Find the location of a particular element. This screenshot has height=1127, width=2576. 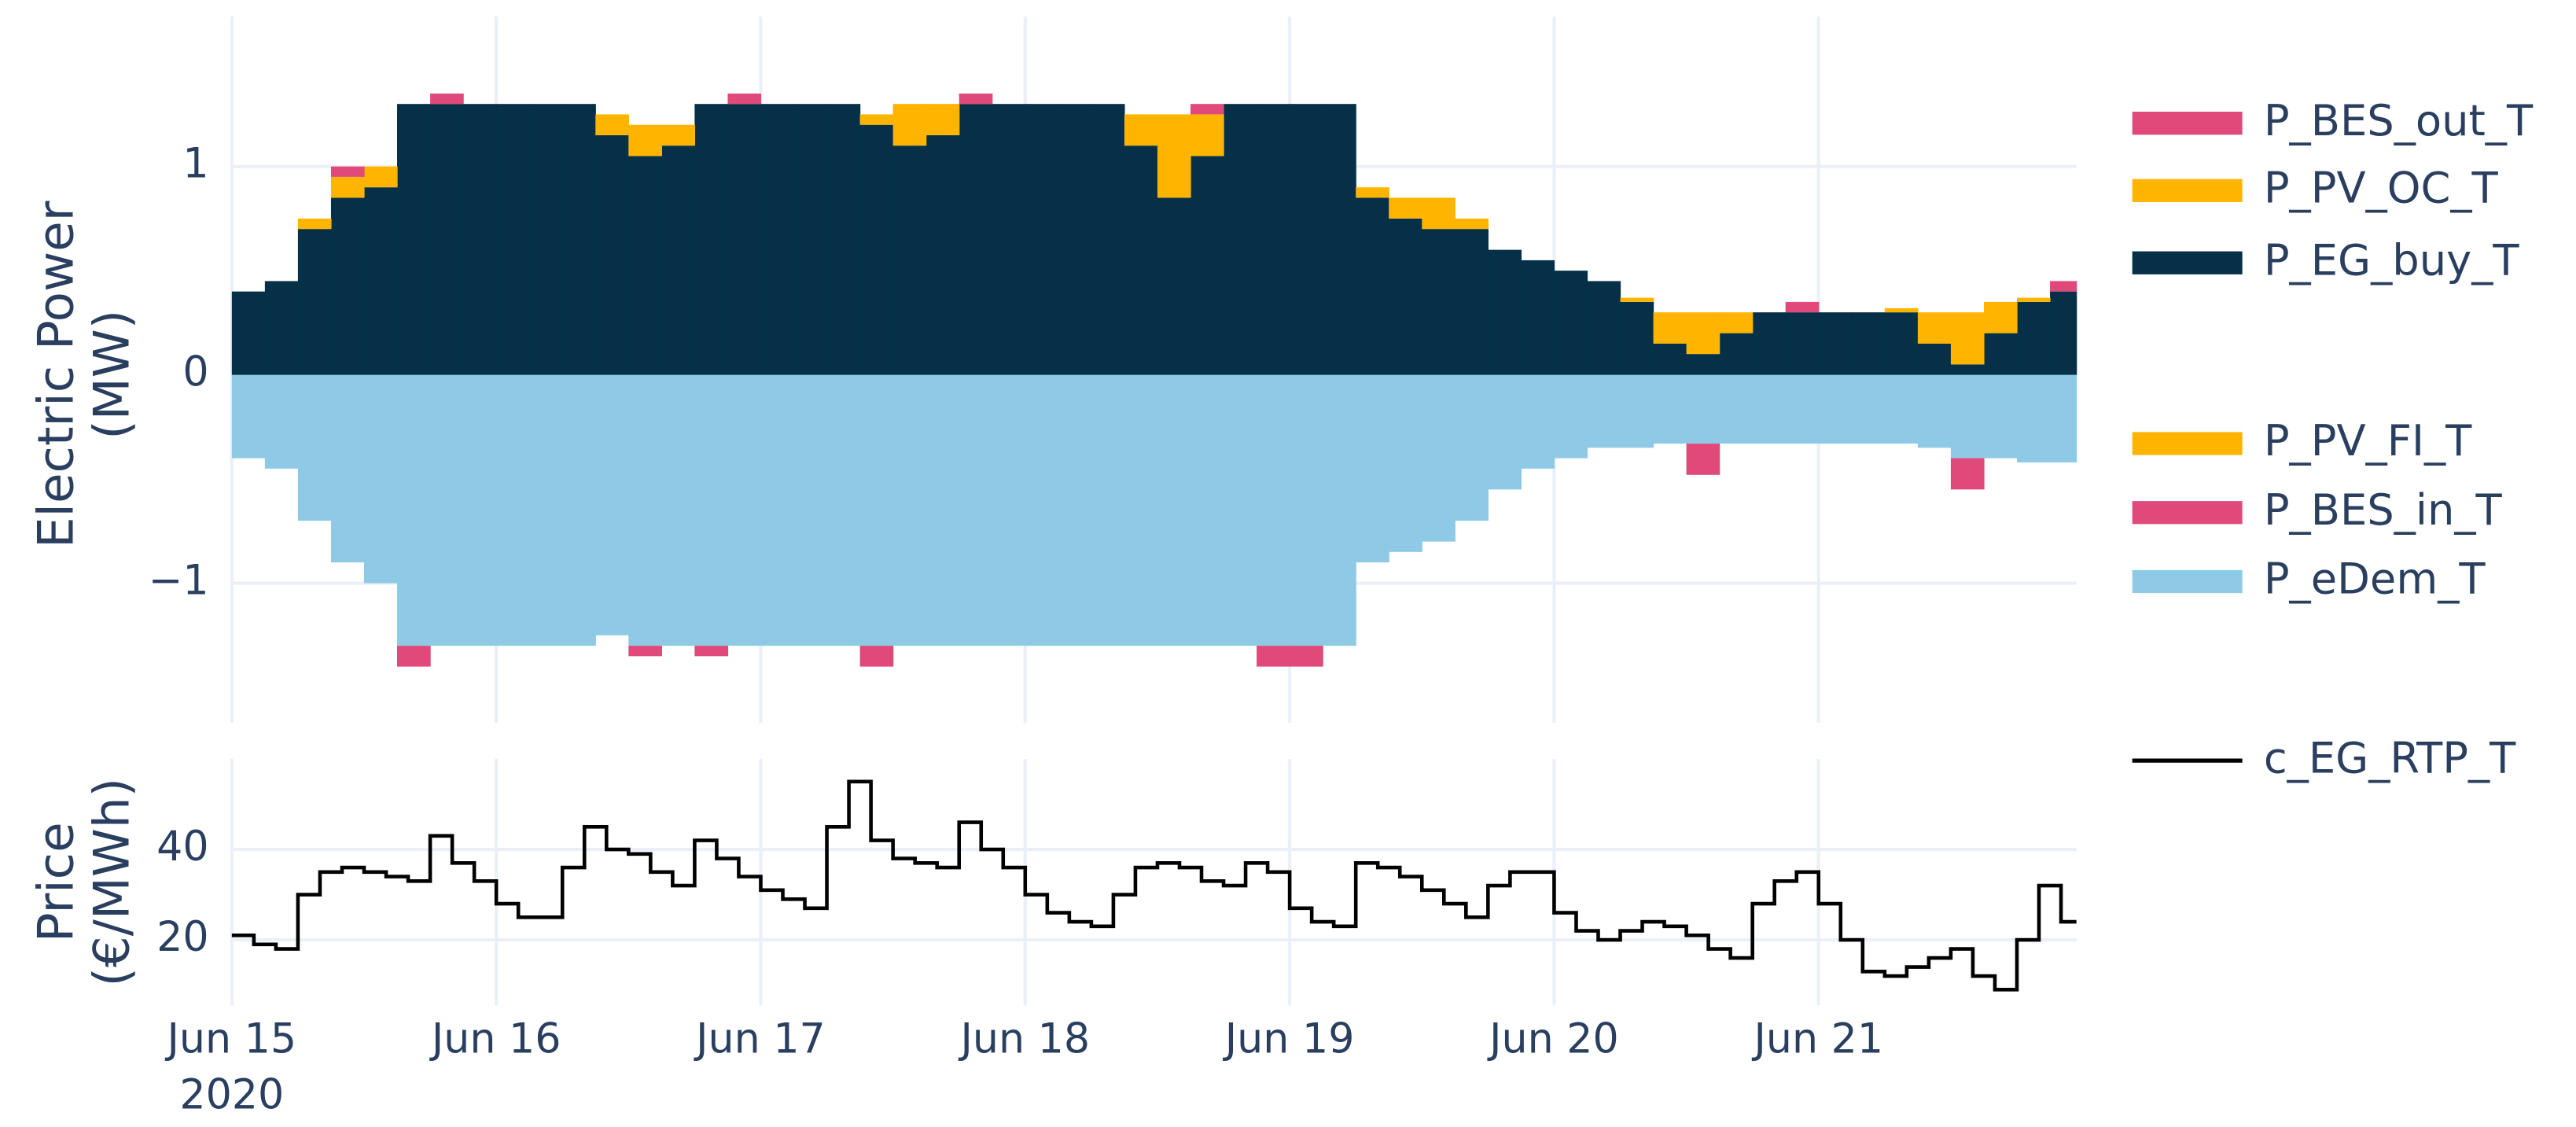

legend-label: P_PV_FI_T is located at coordinates (2368, 441).